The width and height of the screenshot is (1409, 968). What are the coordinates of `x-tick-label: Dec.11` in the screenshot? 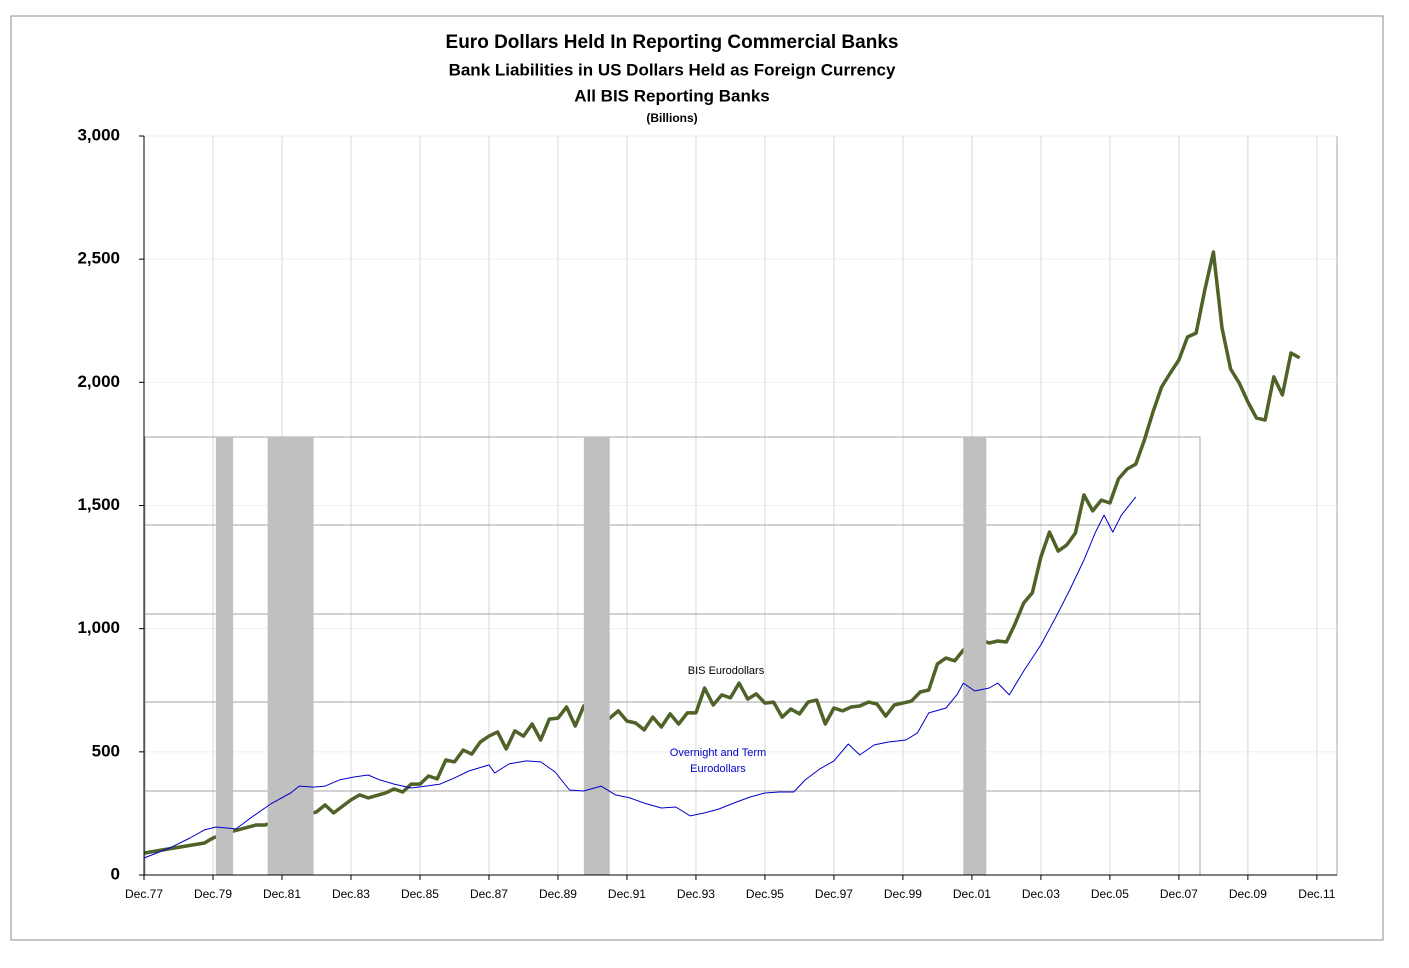 It's located at (1316, 894).